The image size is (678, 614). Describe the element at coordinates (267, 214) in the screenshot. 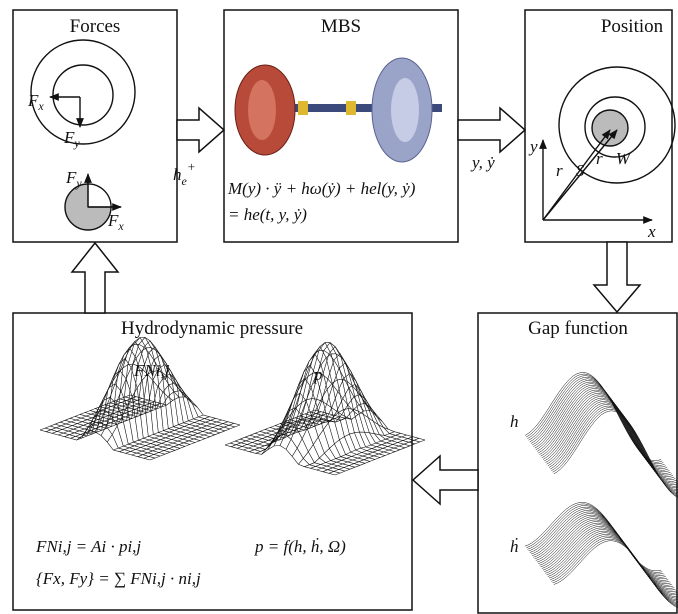

I see `equation: = he(t, y, ẏ)` at that location.